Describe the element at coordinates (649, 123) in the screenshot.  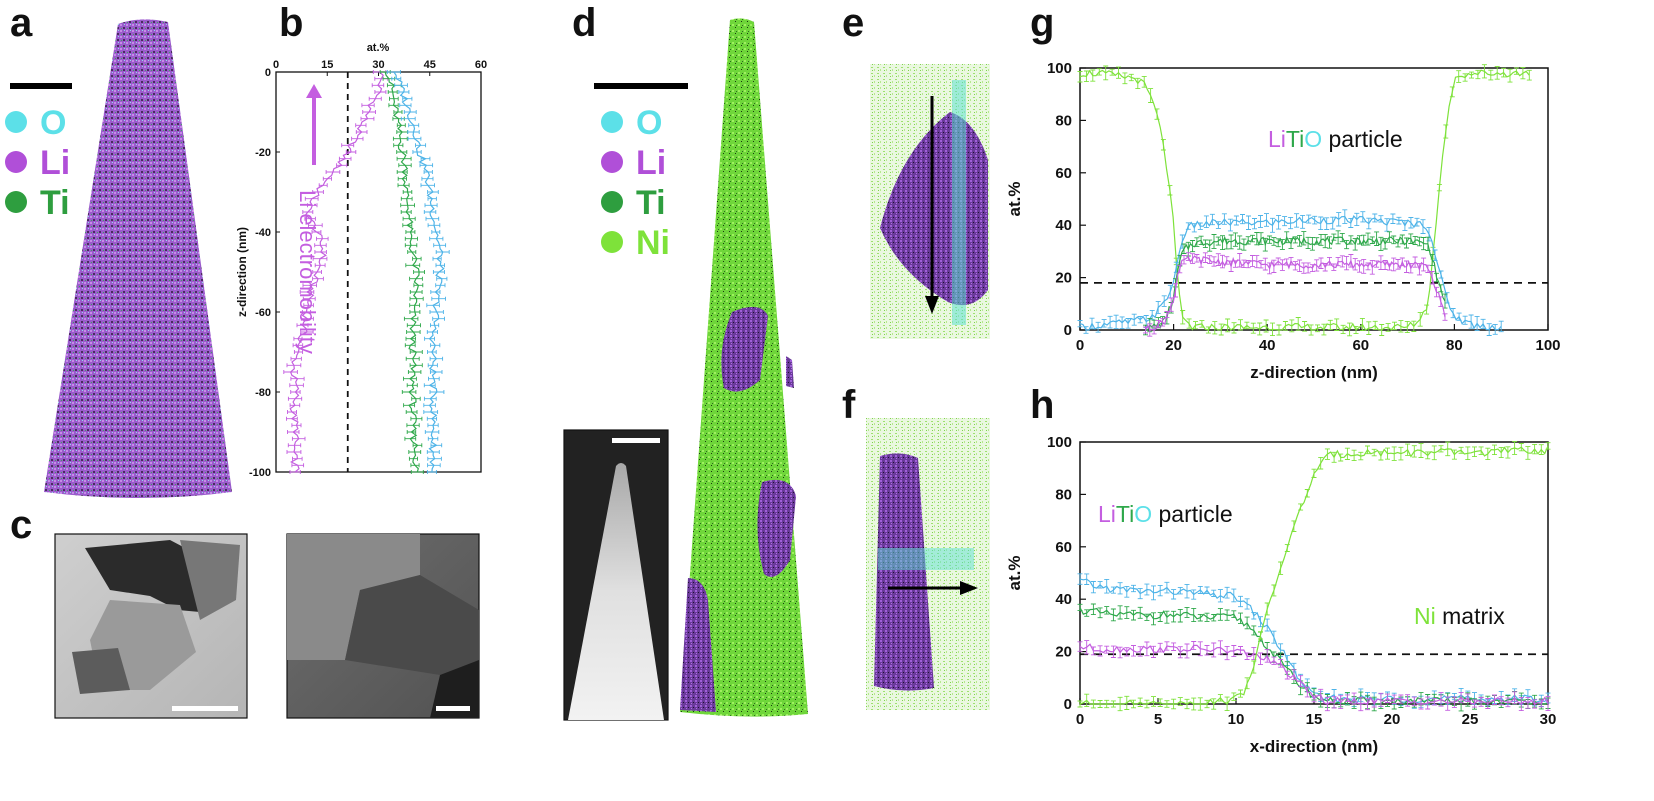
I see `legend-d-label-o: O` at that location.